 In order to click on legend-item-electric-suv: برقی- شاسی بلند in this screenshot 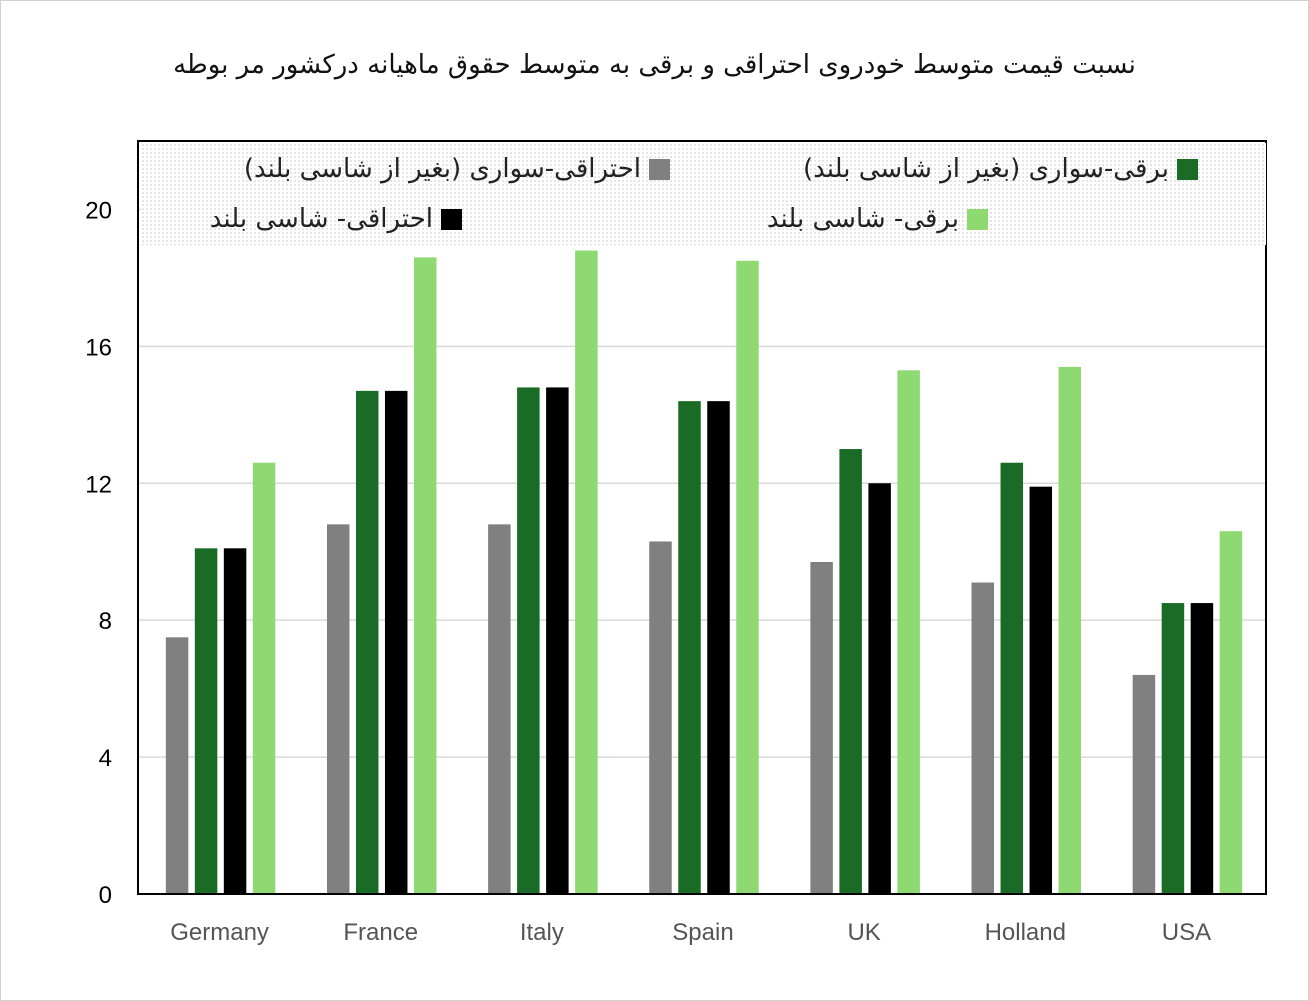, I will do `click(877, 219)`.